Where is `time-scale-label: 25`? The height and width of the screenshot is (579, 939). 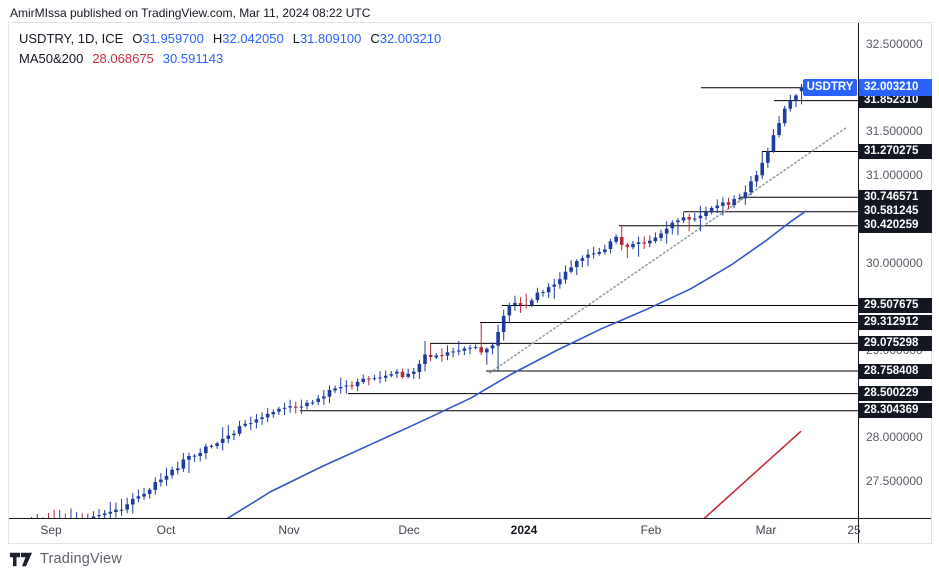 time-scale-label: 25 is located at coordinates (854, 530).